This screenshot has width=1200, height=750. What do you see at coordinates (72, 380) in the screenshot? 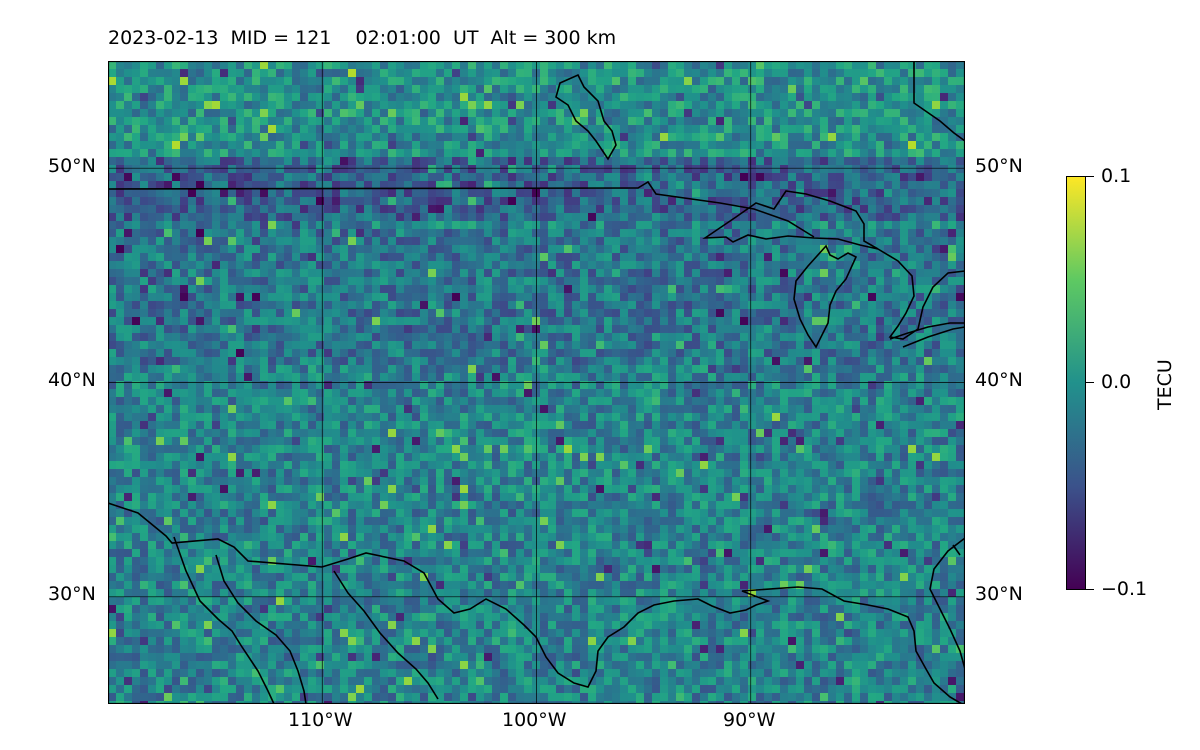
I see `lat-label-left-40: 40°N` at bounding box center [72, 380].